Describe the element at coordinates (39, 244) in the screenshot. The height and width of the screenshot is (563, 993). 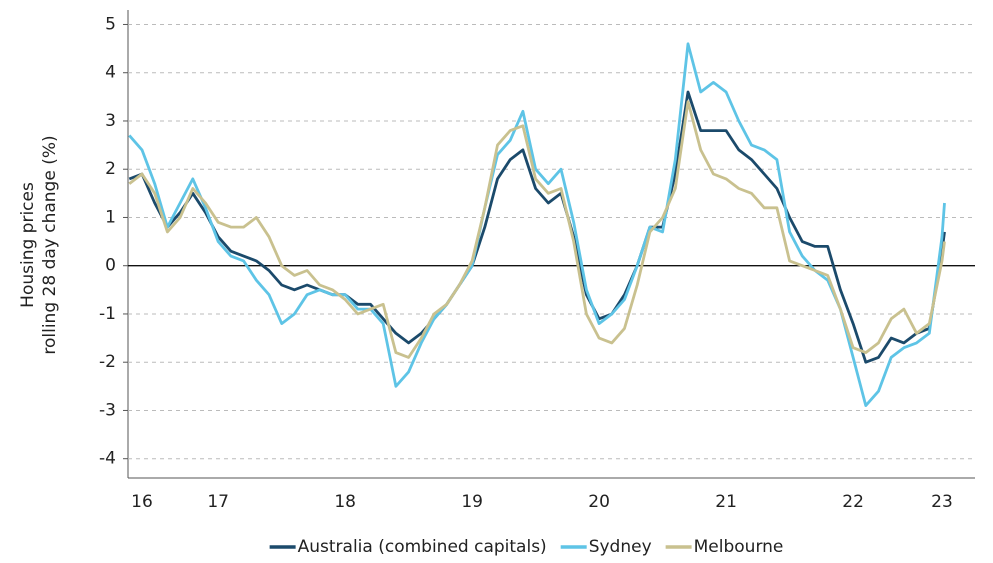
I see `y-axis-title: Housing prices rolling 28 day change (%)` at that location.